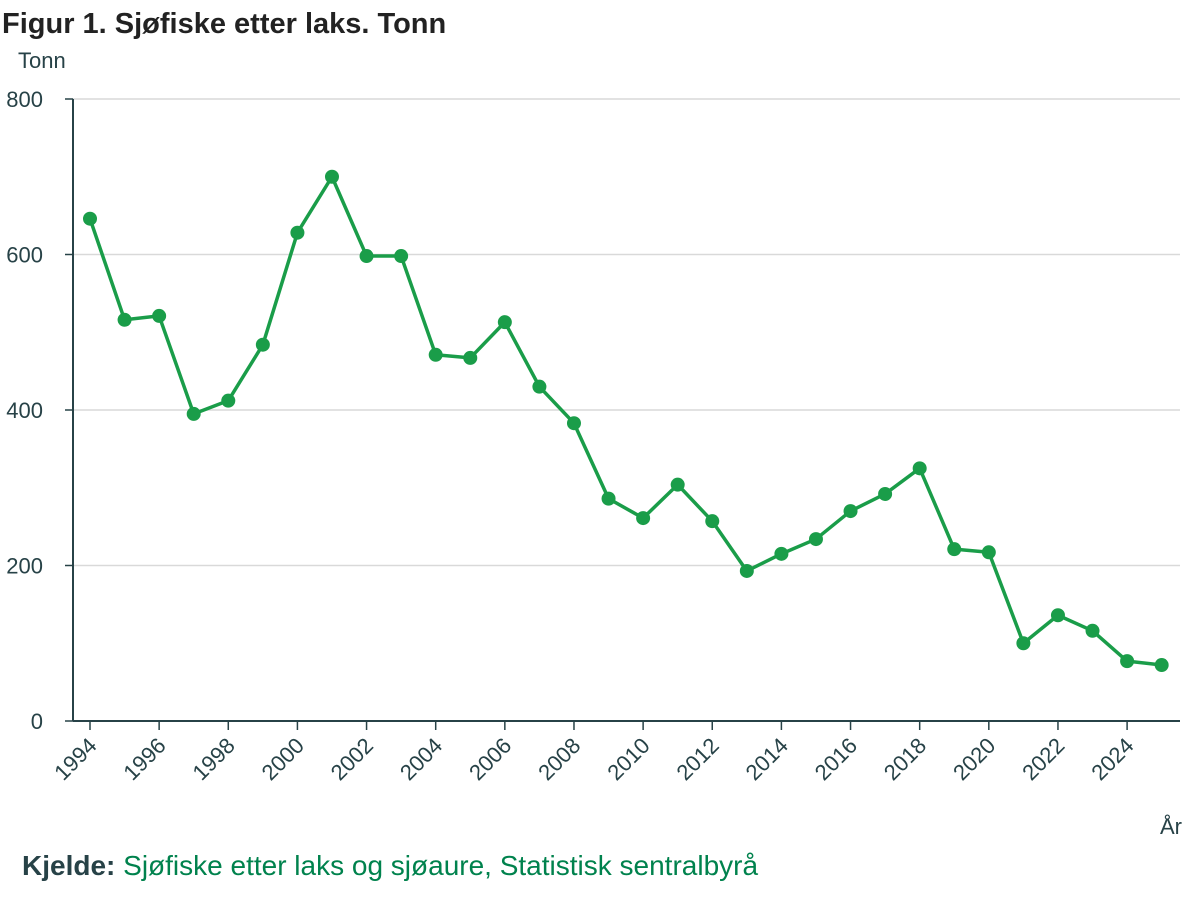 The height and width of the screenshot is (900, 1200). Describe the element at coordinates (559, 759) in the screenshot. I see `x-tick-label: 2008` at that location.